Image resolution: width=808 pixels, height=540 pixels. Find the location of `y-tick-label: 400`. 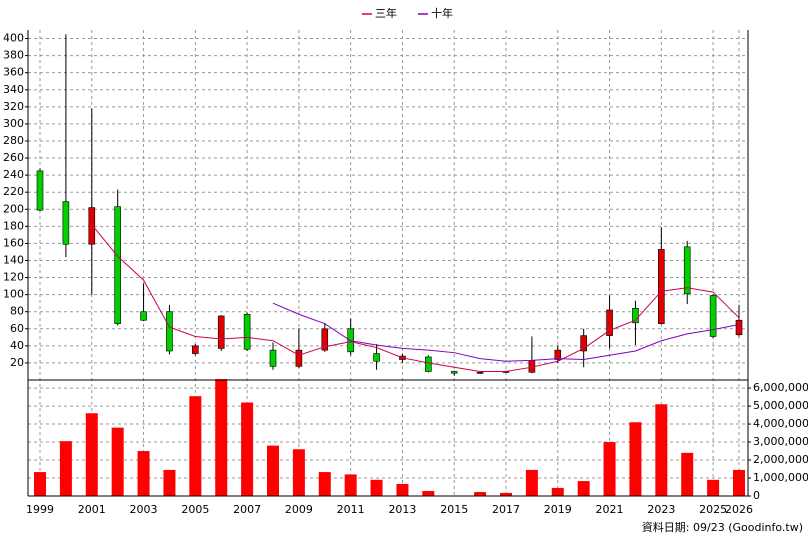

y-tick-label: 400 is located at coordinates (13, 38).